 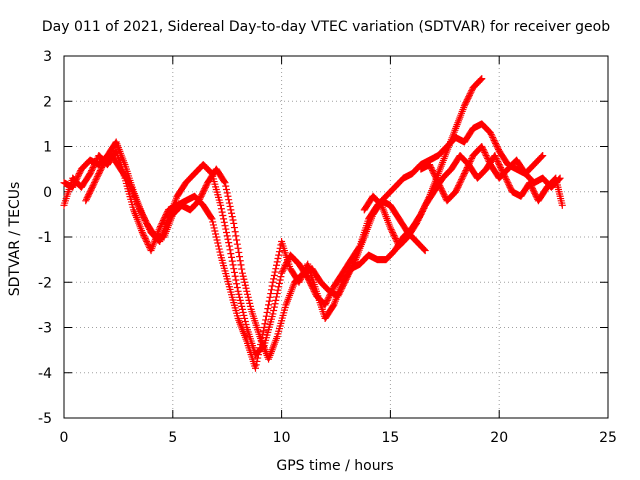 I want to click on y-tick-label: -4, so click(x=45, y=374).